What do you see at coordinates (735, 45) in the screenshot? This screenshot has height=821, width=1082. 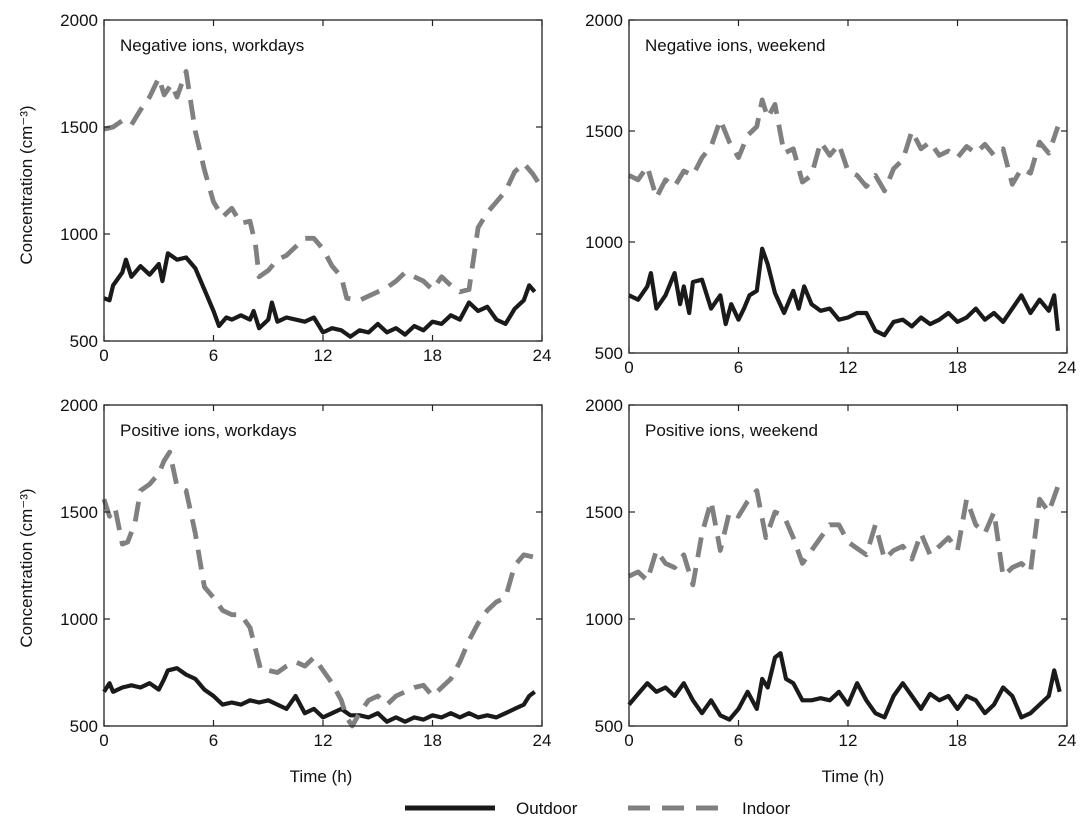 I see `panel-title: Negative ions, weekend` at bounding box center [735, 45].